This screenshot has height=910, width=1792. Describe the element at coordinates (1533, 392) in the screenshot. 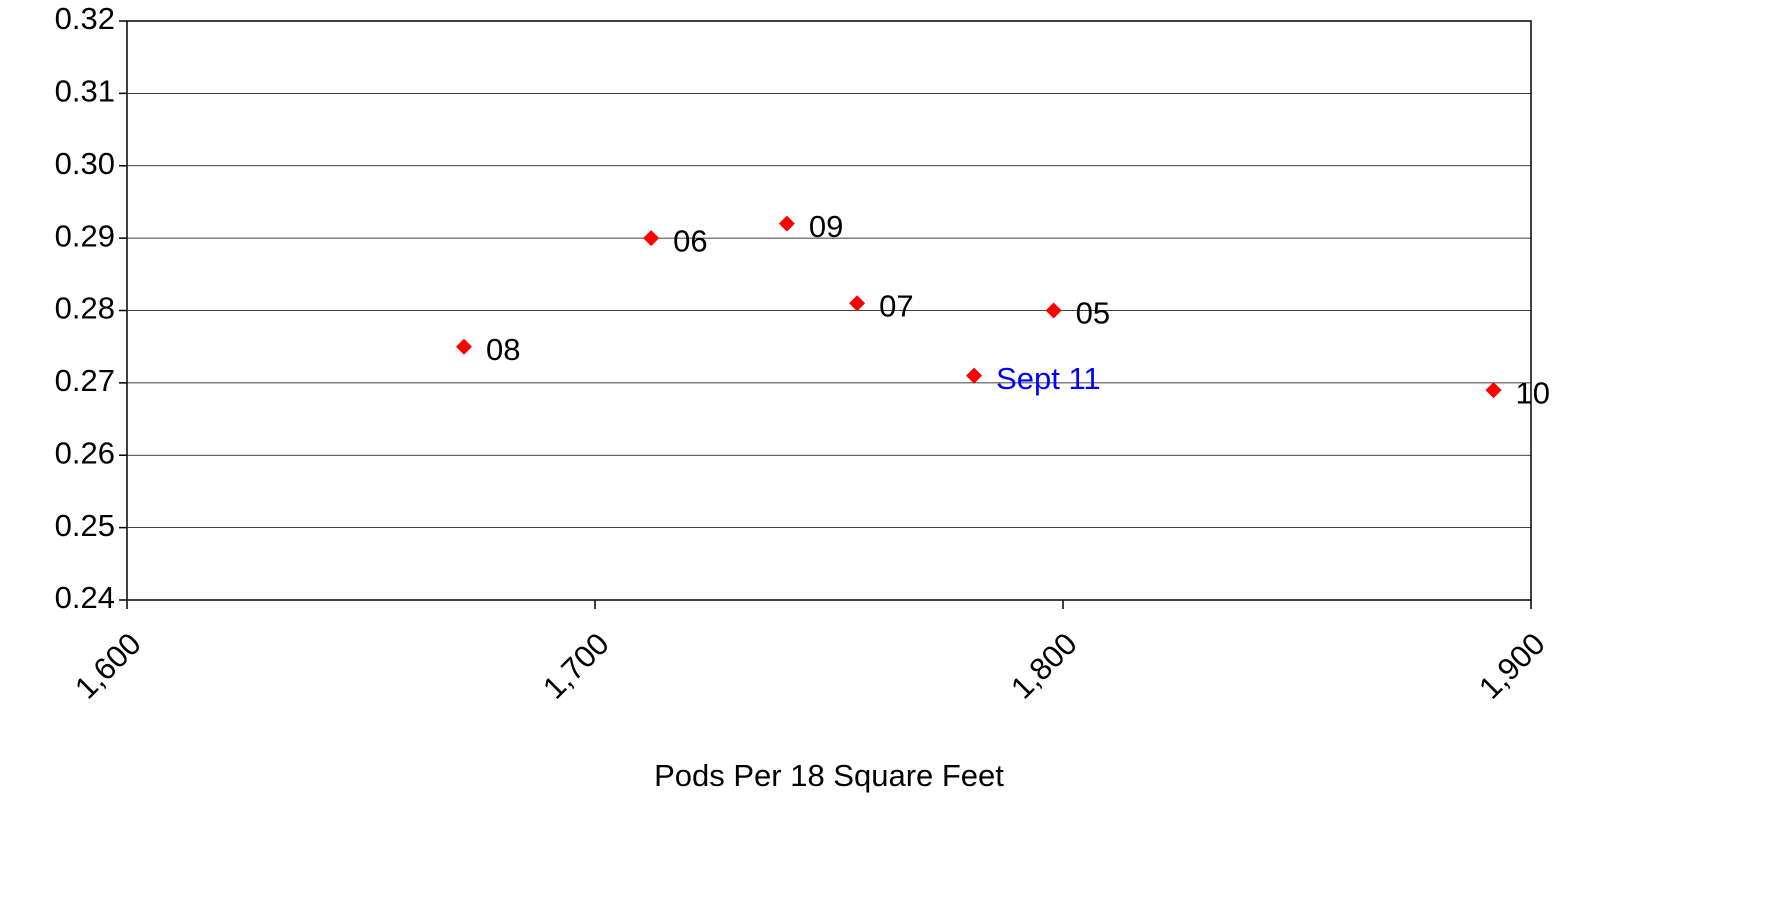

I see `point-label: 10` at that location.